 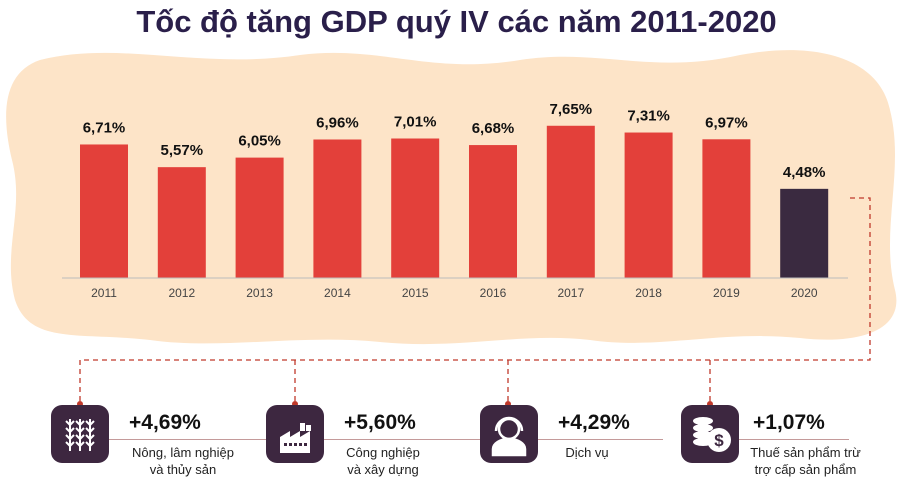 I want to click on bar-2013, so click(x=259, y=217).